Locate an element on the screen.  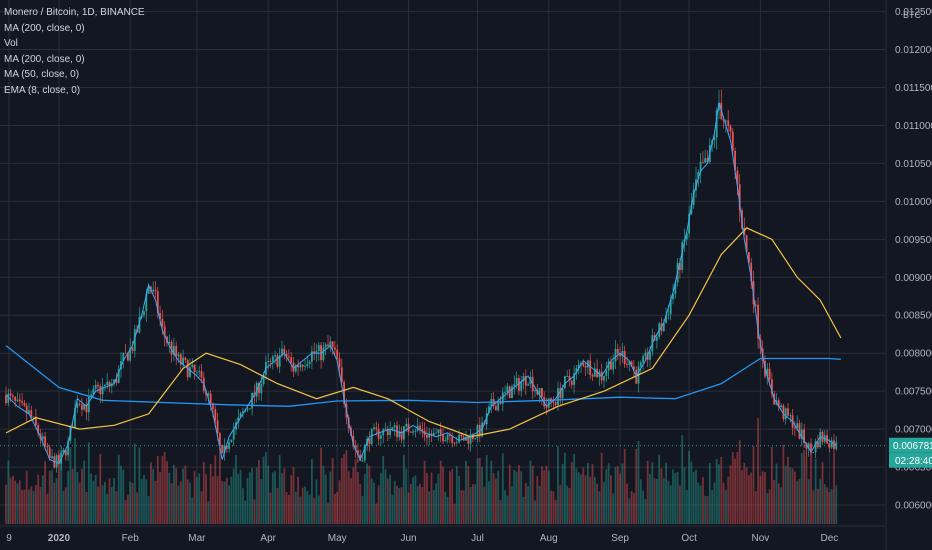
legend-symbol: Monero / Bitcoin, 1D, BINANCE is located at coordinates (74, 12).